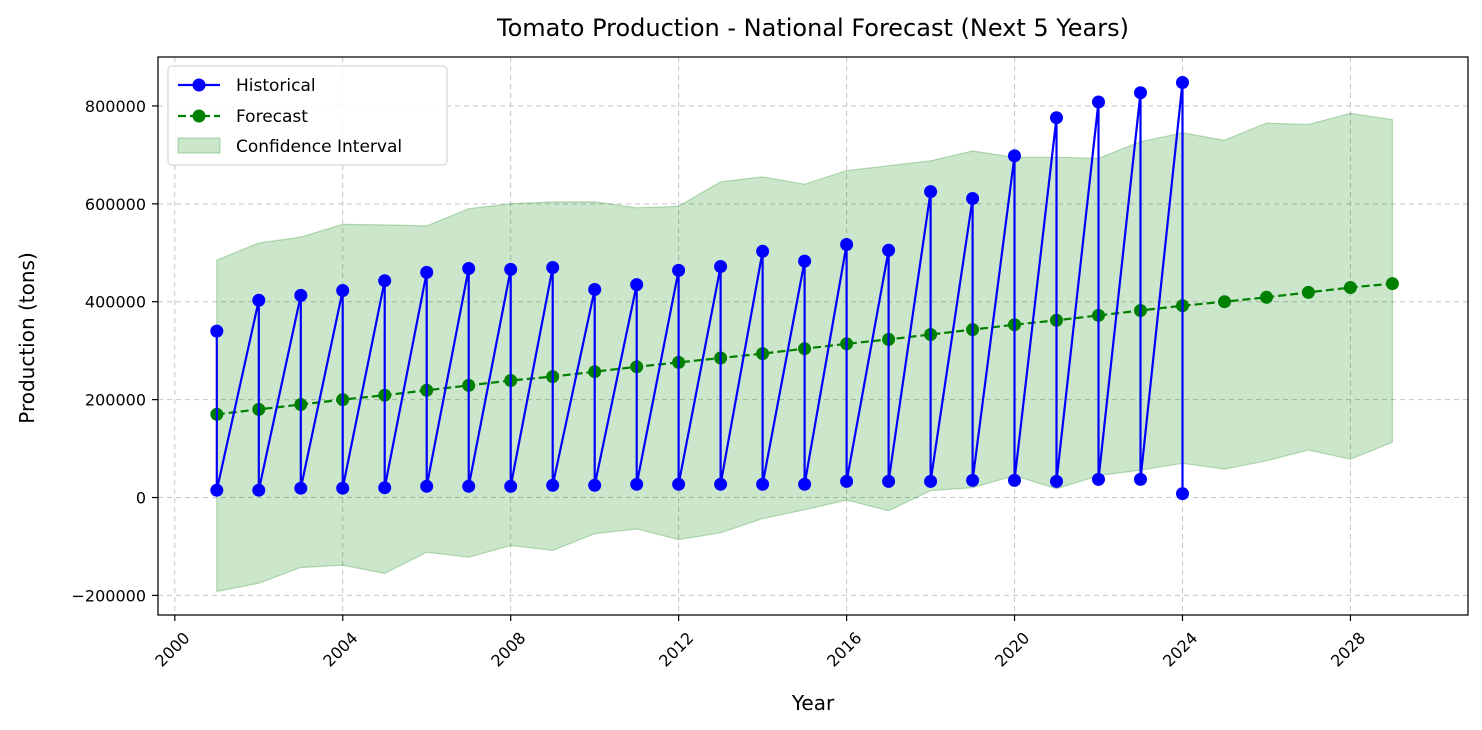 The image size is (1482, 730). I want to click on legend-box, so click(307, 115).